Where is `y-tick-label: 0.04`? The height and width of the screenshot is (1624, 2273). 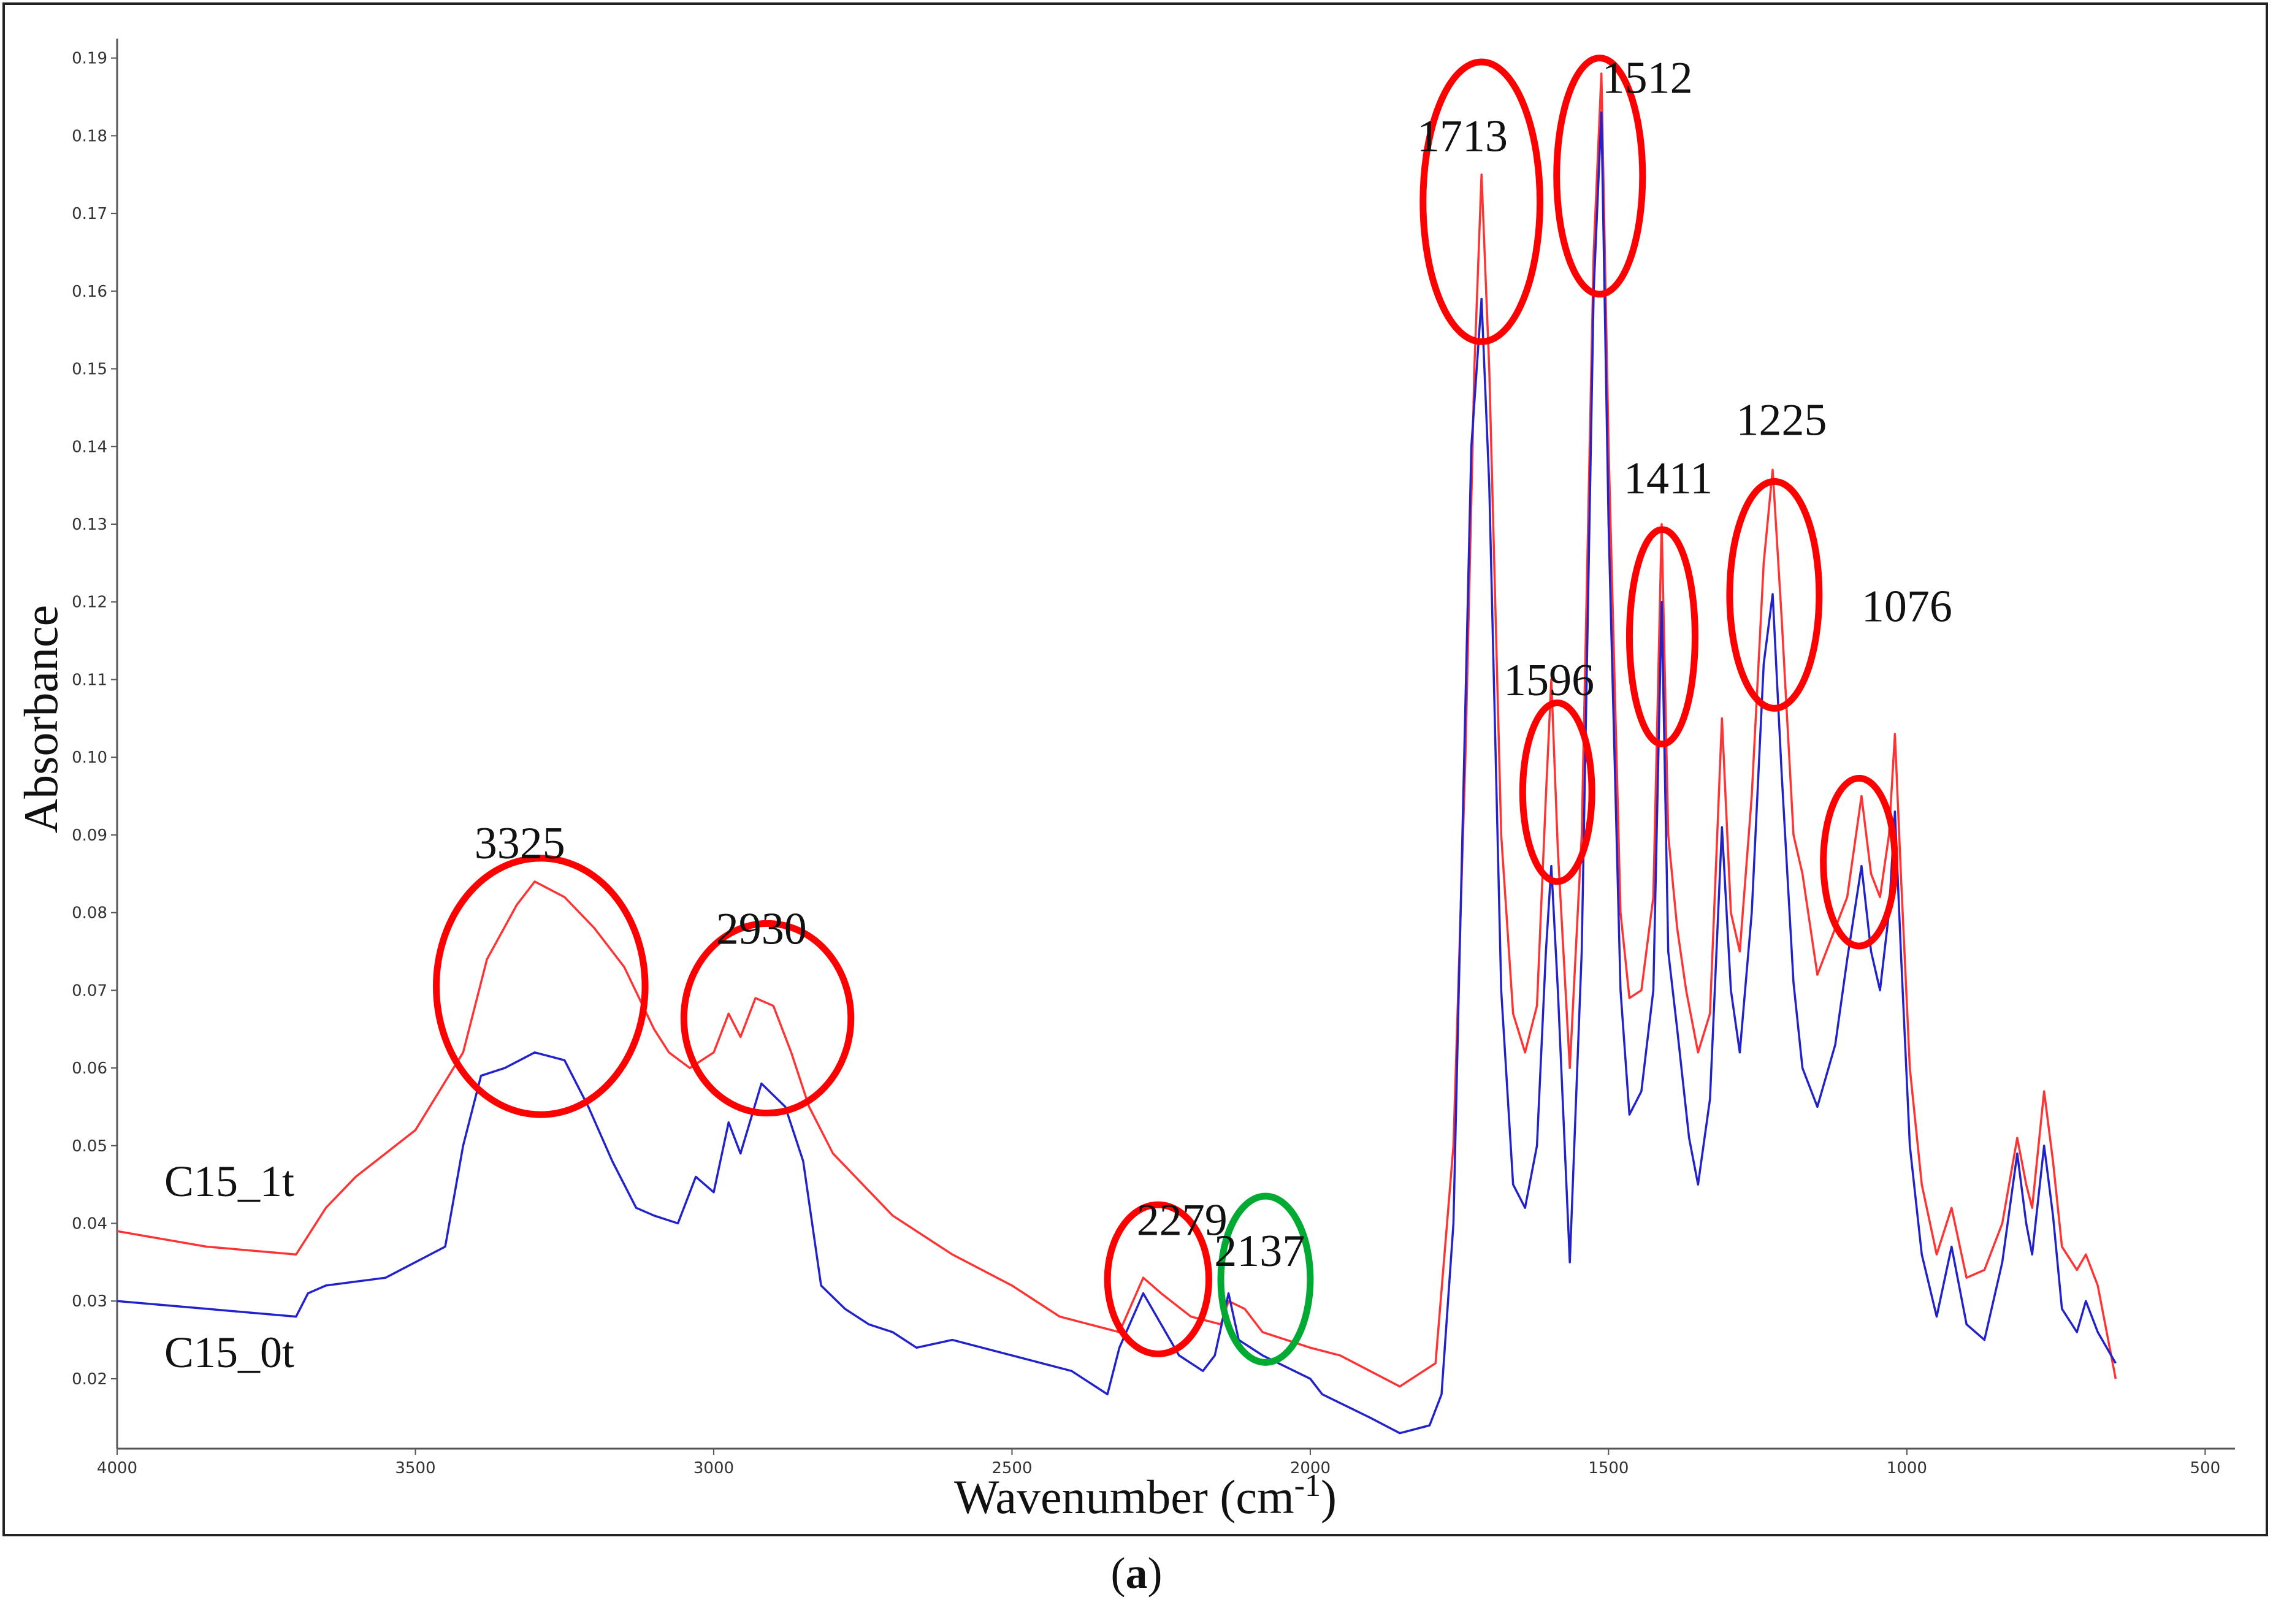 y-tick-label: 0.04 is located at coordinates (89, 1224).